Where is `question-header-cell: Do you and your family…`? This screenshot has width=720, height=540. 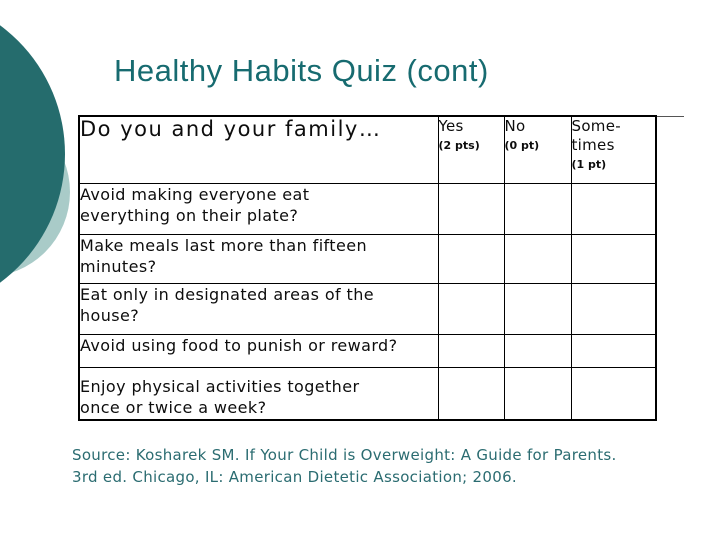
question-header-cell: Do you and your family… is located at coordinates (258, 149).